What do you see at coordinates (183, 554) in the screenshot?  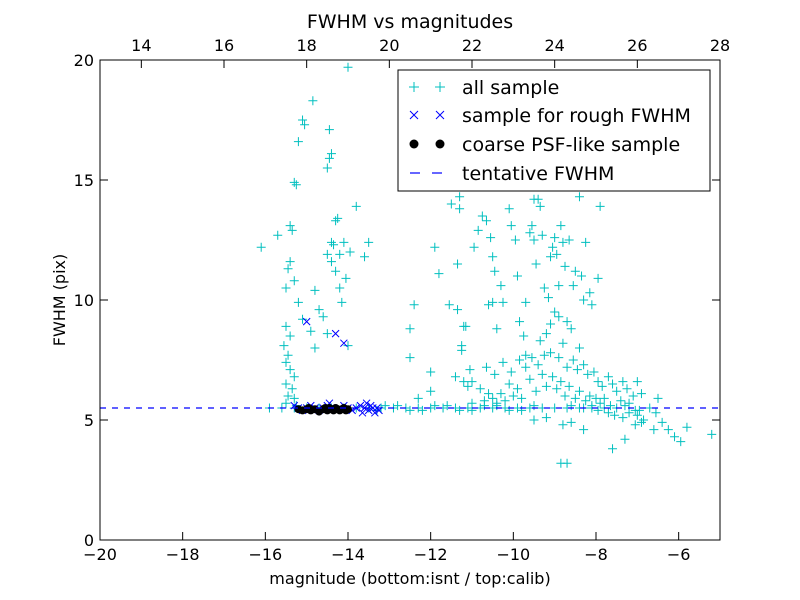 I see `x-tick-label-1: −18` at bounding box center [183, 554].